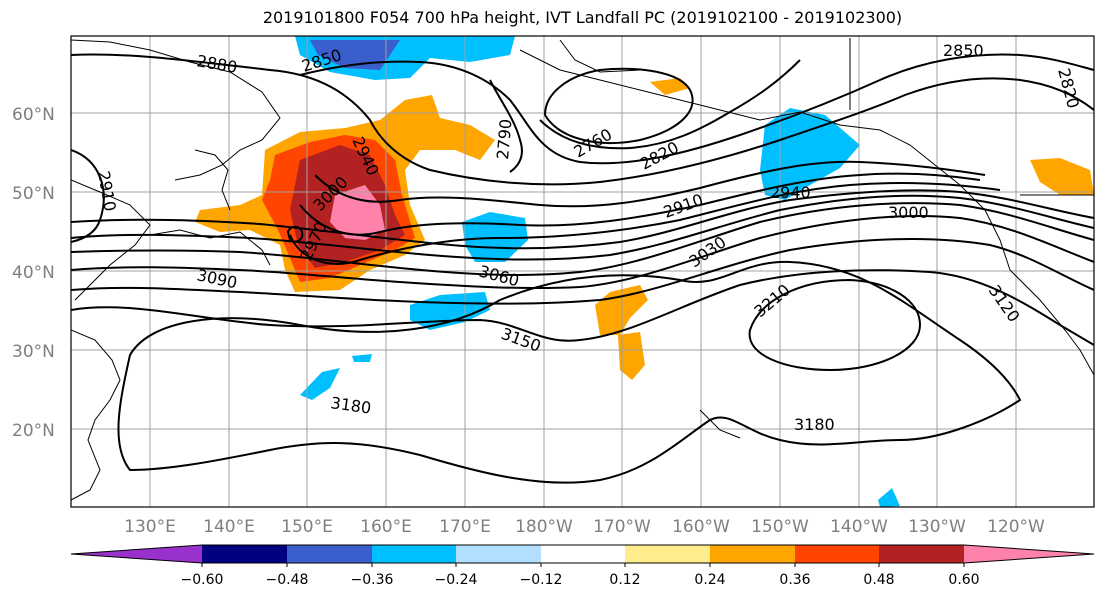 The width and height of the screenshot is (1105, 601). I want to click on contour-2910b, so click(650, 184).